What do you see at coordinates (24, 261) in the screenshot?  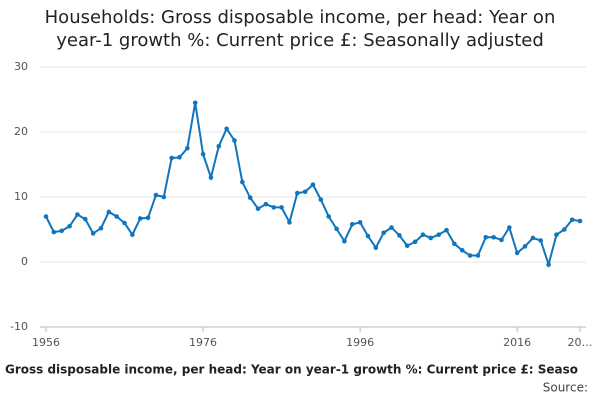 I see `y-tick-label: 0` at bounding box center [24, 261].